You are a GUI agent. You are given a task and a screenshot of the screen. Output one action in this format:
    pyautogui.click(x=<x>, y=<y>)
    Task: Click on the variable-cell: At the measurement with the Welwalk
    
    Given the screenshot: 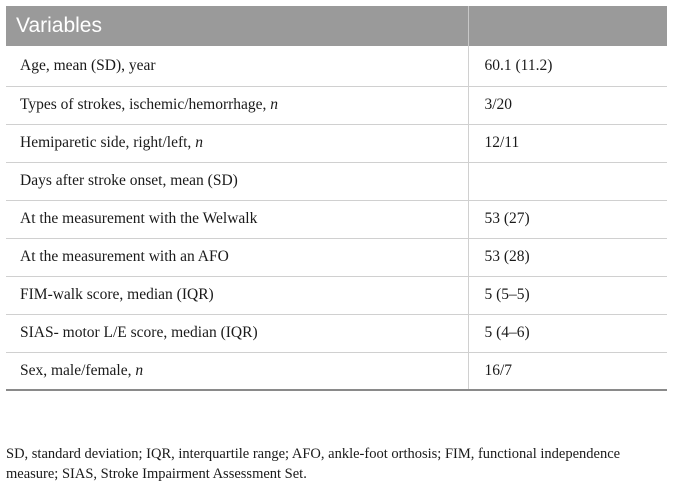 What is the action you would take?
    pyautogui.click(x=237, y=219)
    